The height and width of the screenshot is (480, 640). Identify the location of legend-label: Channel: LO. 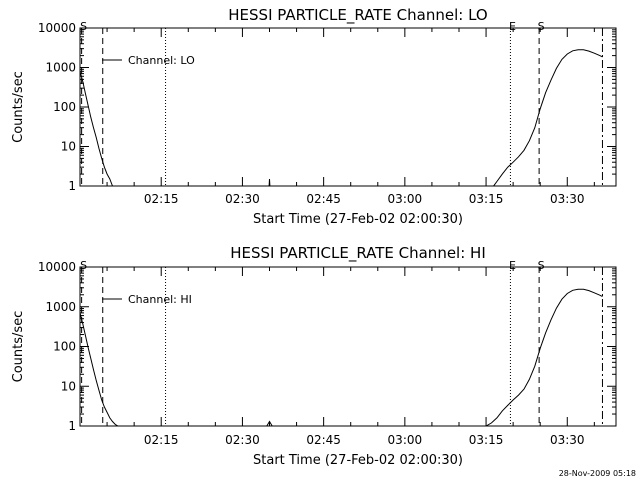
(161, 60).